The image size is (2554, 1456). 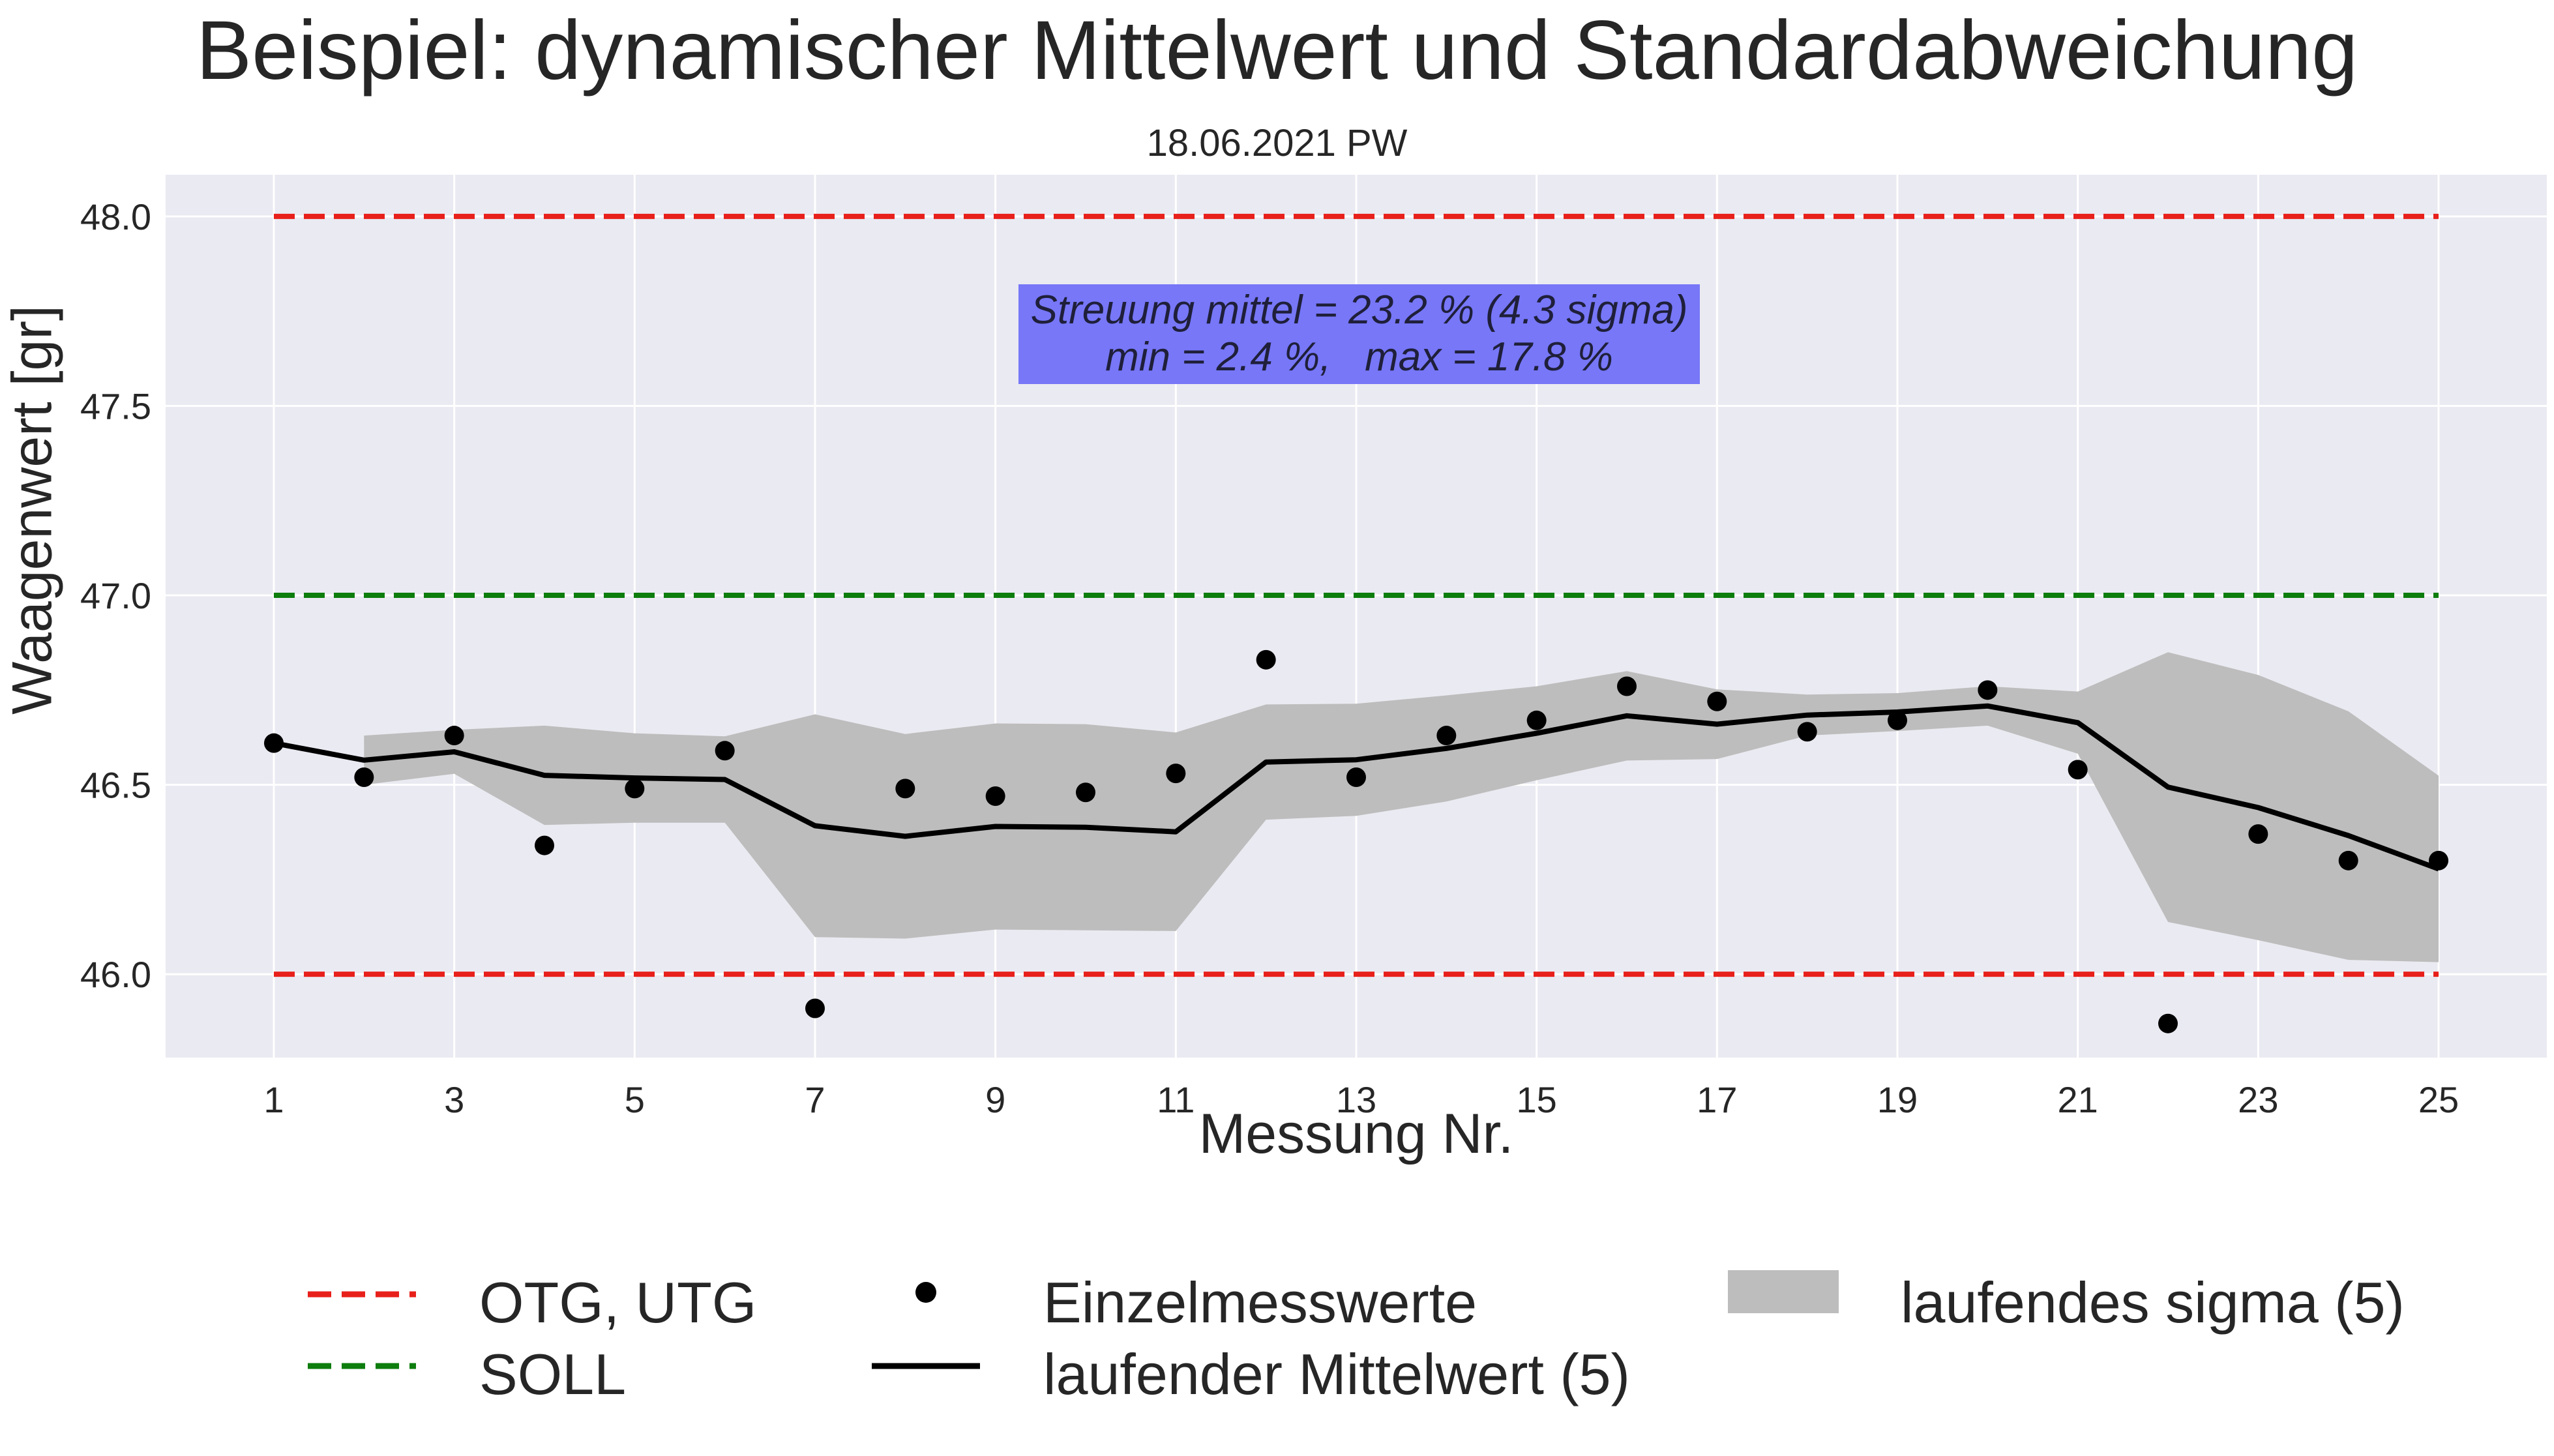 I want to click on x-tick-label: 7, so click(x=815, y=1099).